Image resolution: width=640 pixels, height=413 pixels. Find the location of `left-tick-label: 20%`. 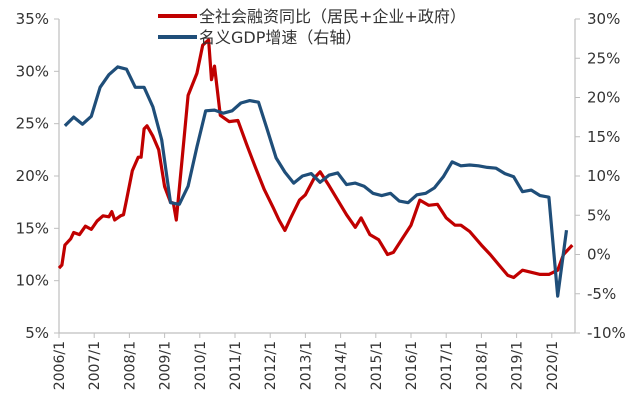

left-tick-label: 20% is located at coordinates (32, 176).